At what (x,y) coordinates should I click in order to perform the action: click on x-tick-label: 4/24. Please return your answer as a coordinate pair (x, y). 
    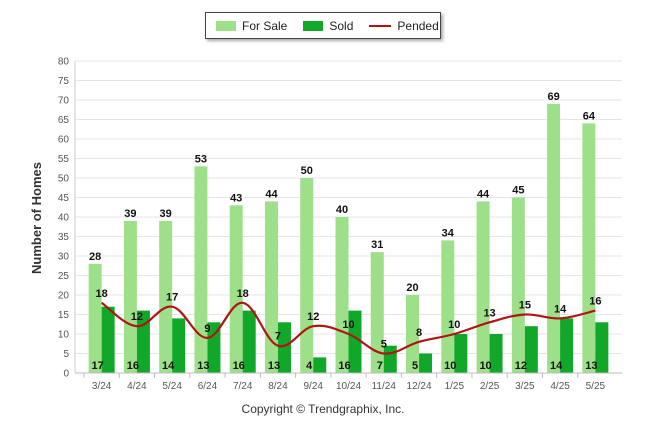
    Looking at the image, I should click on (137, 386).